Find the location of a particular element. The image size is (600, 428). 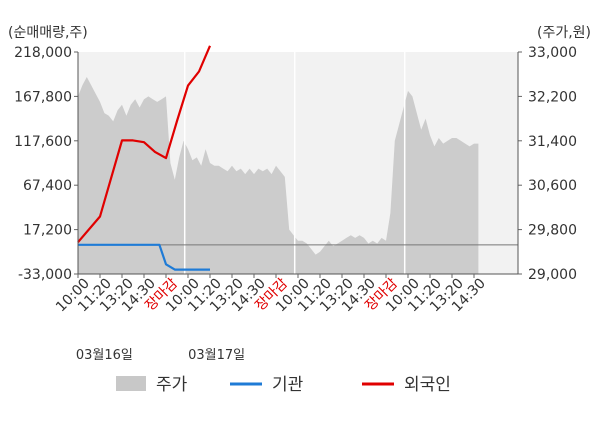

left-tick-label-0: 218,000 is located at coordinates (43, 53).